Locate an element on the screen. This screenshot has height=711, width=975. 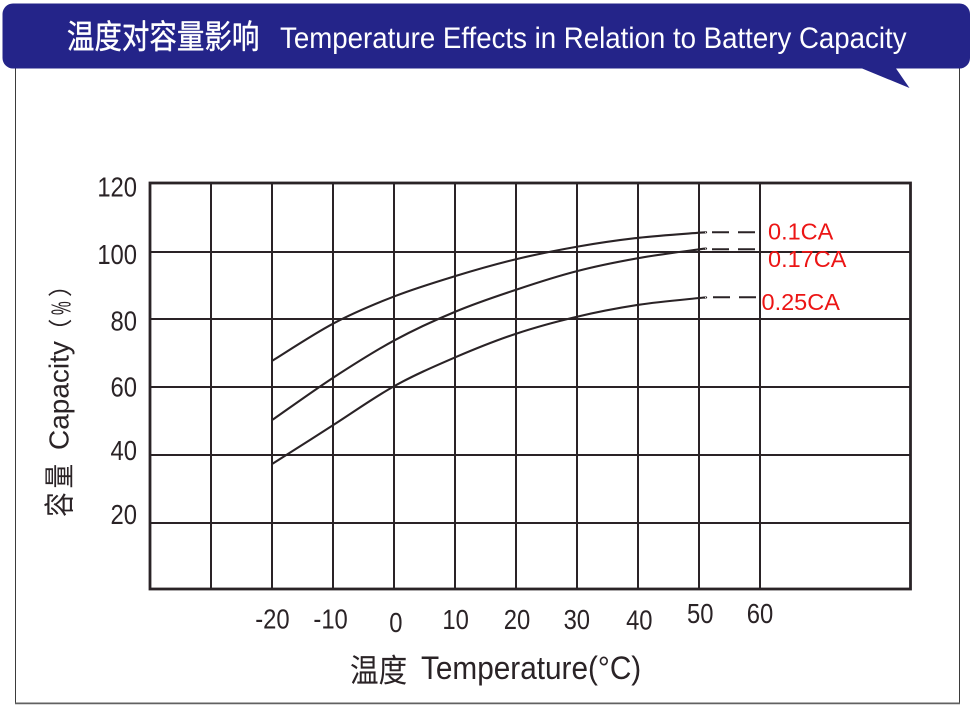
svg-text: 120 is located at coordinates (117, 186).